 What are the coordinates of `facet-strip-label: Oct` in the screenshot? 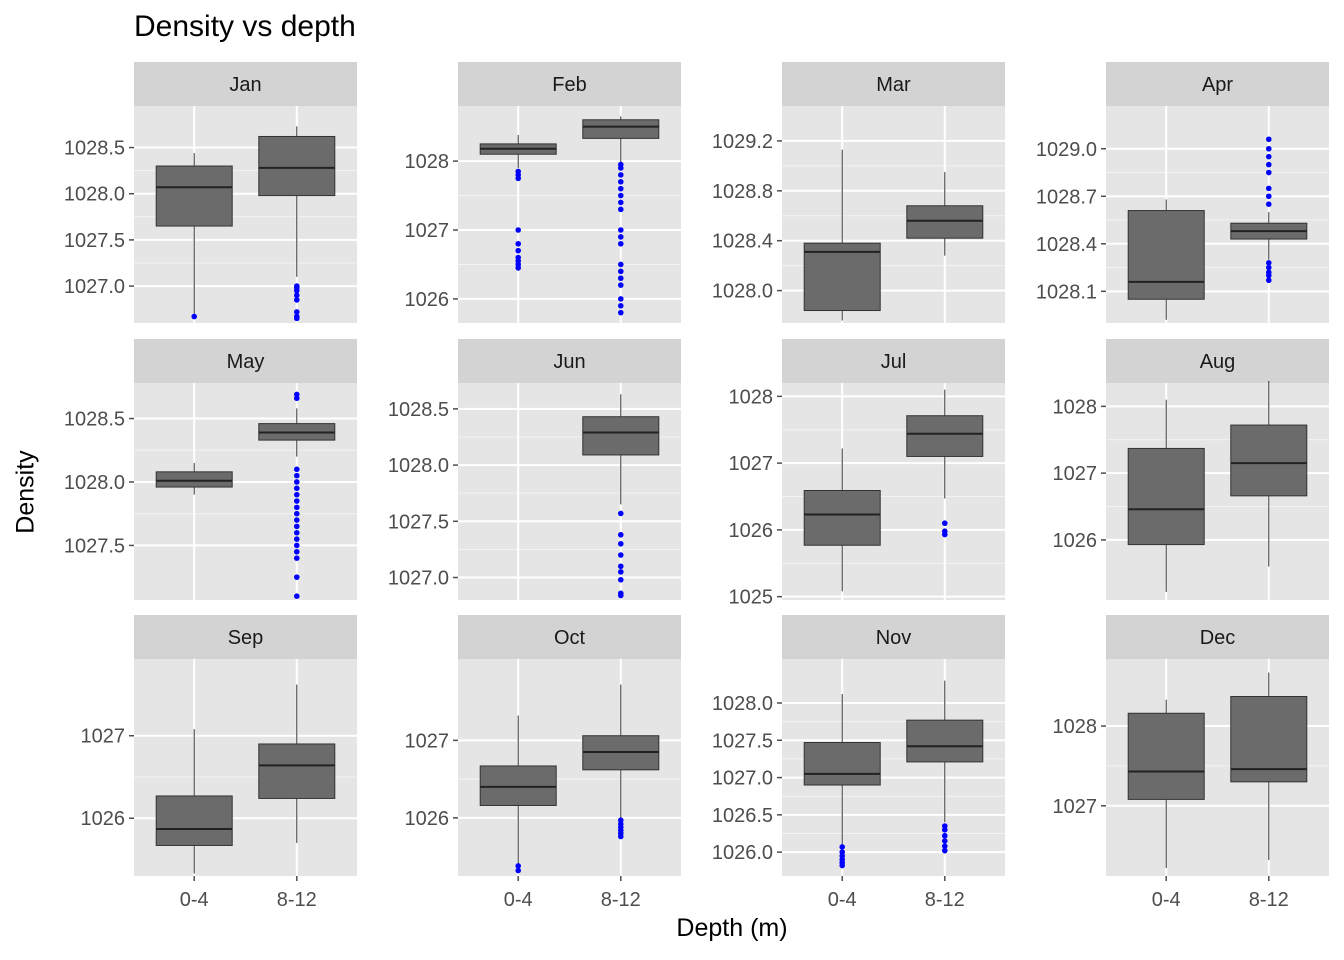 It's located at (570, 638).